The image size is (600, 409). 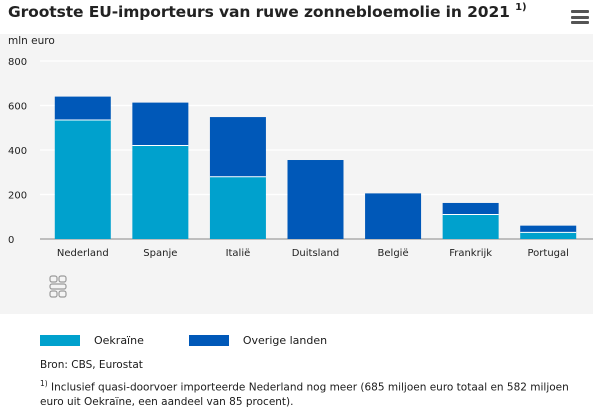 I want to click on y-tick-label: 600, so click(x=17, y=107).